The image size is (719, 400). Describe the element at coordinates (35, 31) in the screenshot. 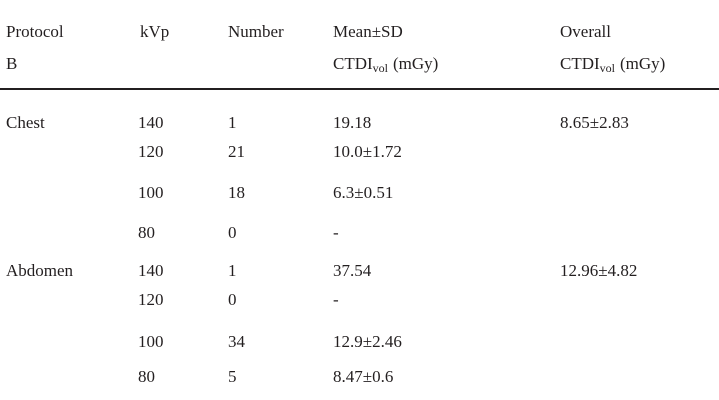

I see `header-cell: Protocol` at that location.